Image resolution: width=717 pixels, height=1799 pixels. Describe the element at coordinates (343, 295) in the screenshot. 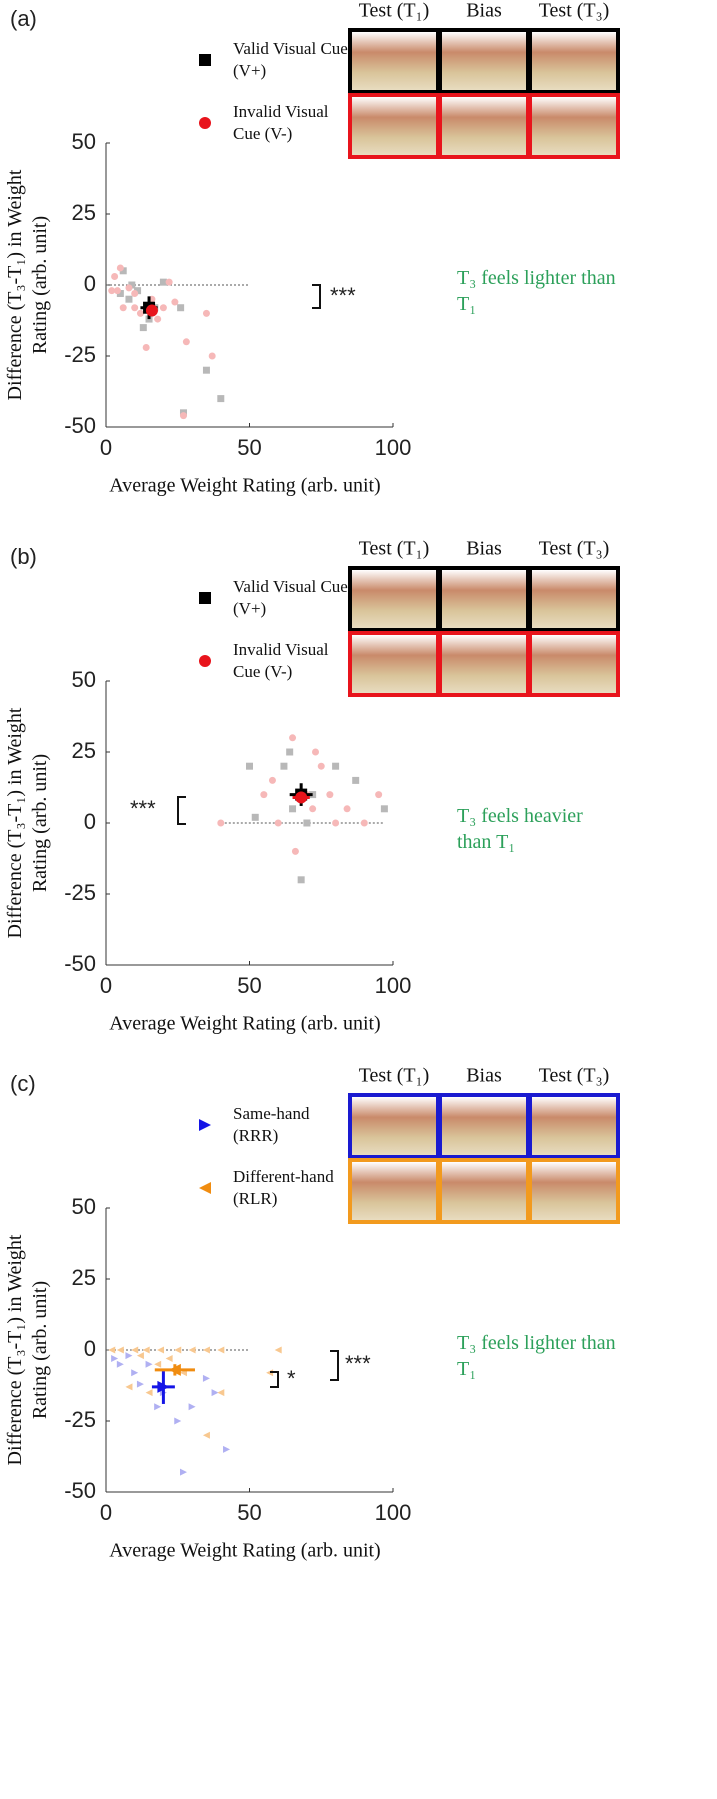

I see `significance-label: ***` at that location.